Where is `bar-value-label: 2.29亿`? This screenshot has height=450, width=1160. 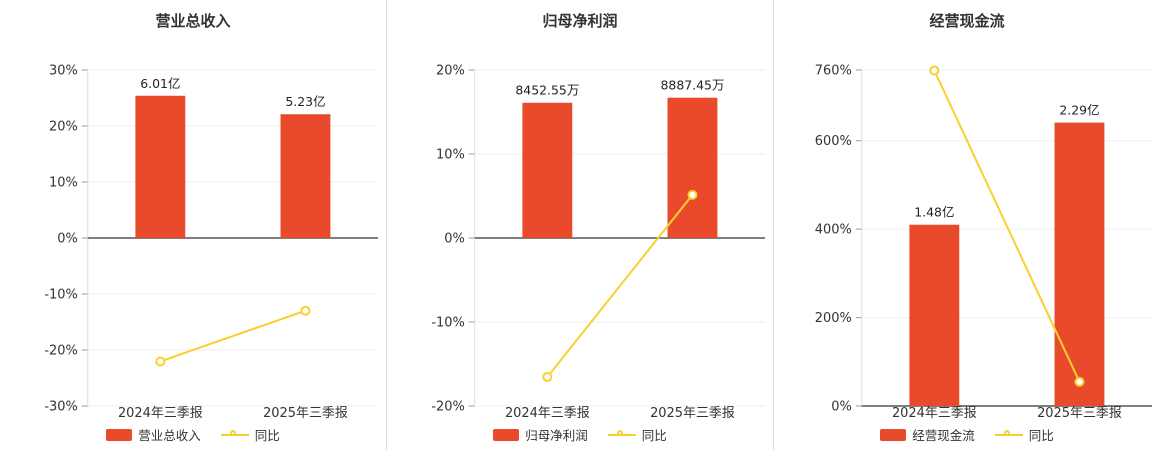
bar-value-label: 2.29亿 is located at coordinates (1079, 110).